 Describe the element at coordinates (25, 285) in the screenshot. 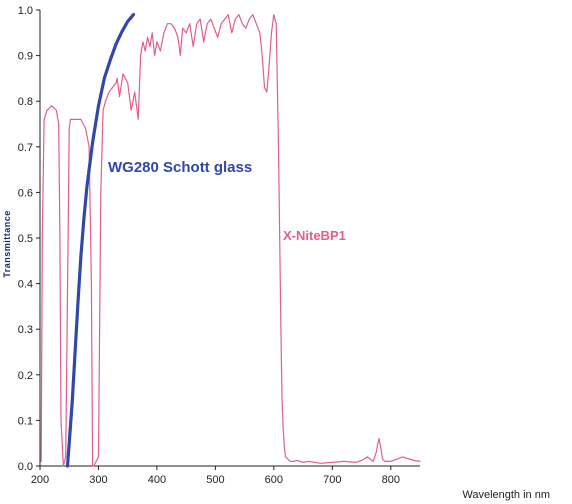

I see `y-tick-label: 0.4` at that location.